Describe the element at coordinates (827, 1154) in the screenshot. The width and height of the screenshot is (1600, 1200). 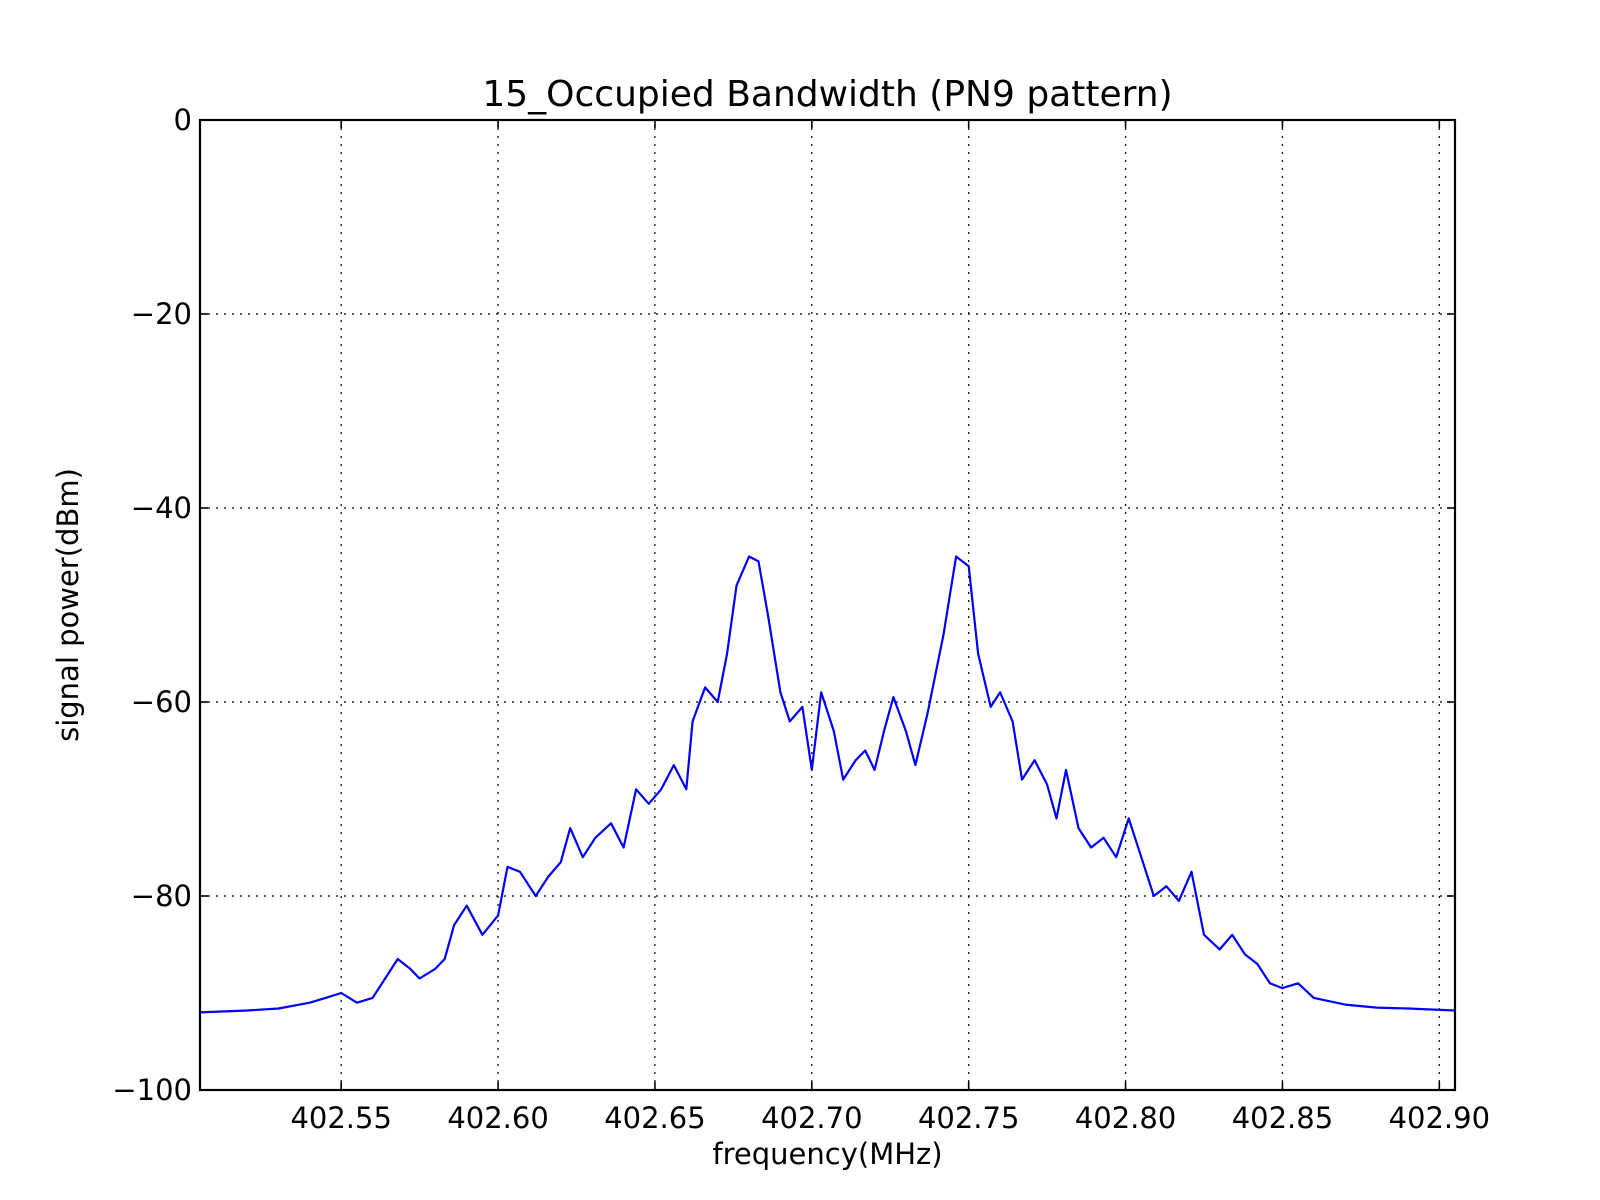
I see `x-axis-label: frequency(MHz)` at that location.